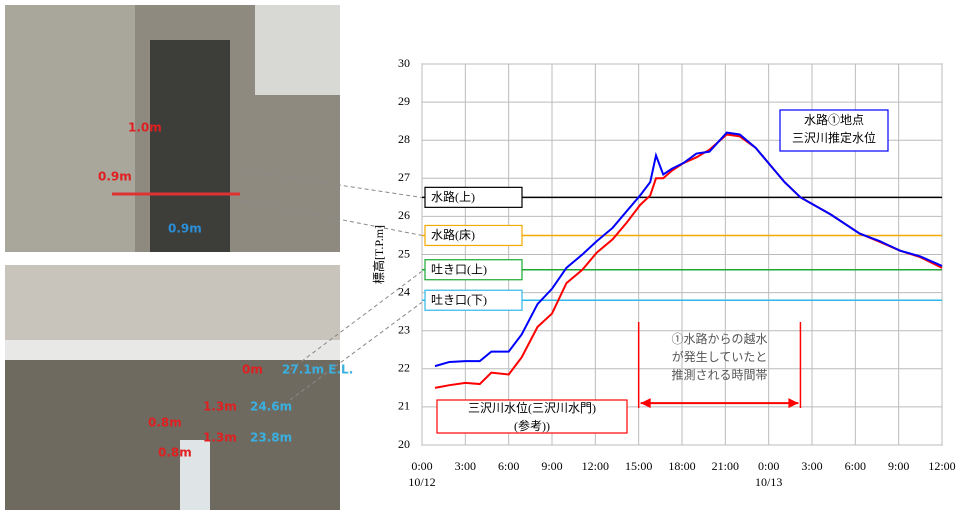 This screenshot has height=517, width=962. What do you see at coordinates (720, 356) in the screenshot?
I see `annotation-text: ①水路からの越水が発生していたと推測される時間帯` at bounding box center [720, 356].